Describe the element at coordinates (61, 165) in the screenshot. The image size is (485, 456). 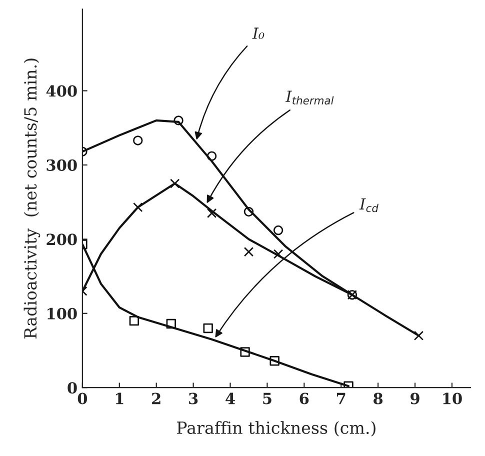
I see `y-tick-label: 300` at that location.